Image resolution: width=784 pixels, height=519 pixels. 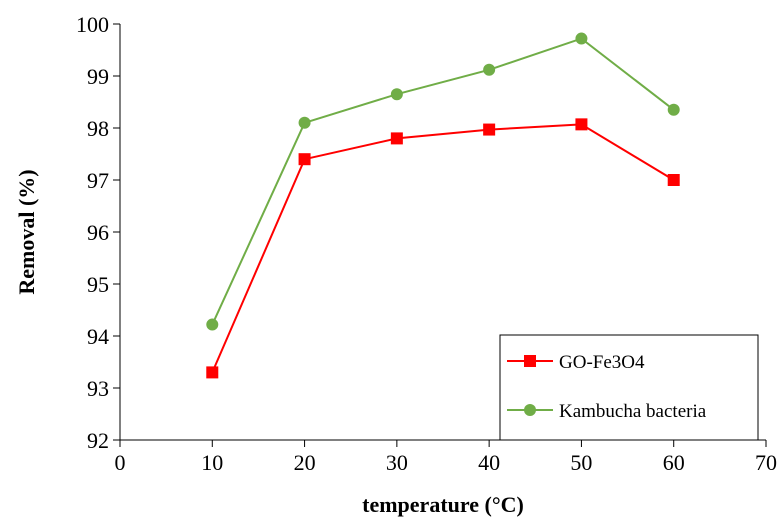 What do you see at coordinates (26, 231) in the screenshot?
I see `y-axis-title: Removal (%)` at bounding box center [26, 231].